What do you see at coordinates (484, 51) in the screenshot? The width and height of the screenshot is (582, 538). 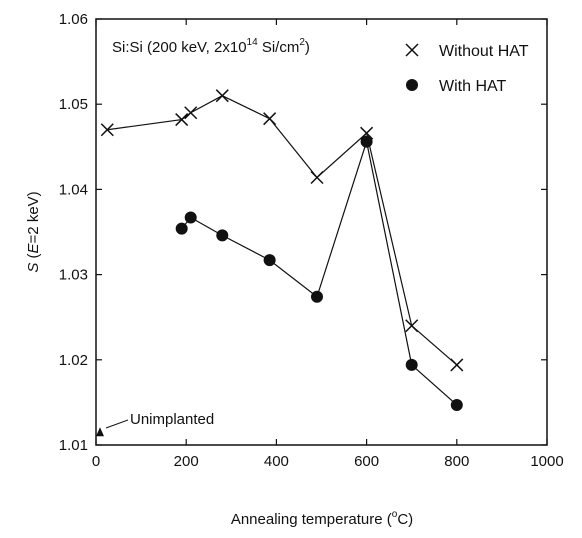 I see `legend-label-without-hat: Without HAT` at bounding box center [484, 51].